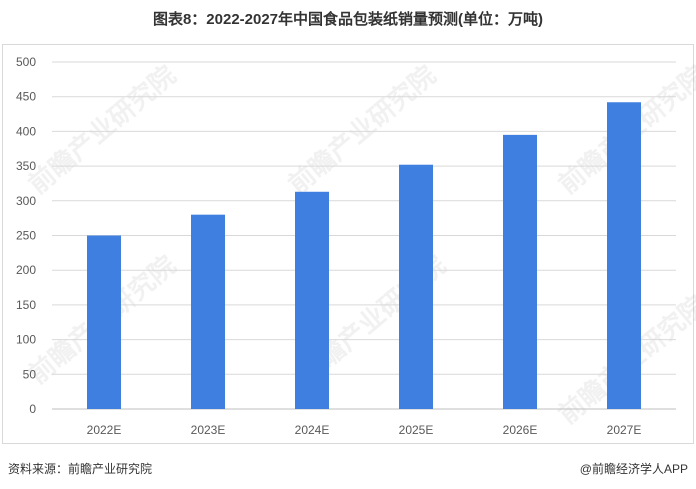 The height and width of the screenshot is (489, 696). What do you see at coordinates (30, 374) in the screenshot?
I see `y-tick-label: 50` at bounding box center [30, 374].